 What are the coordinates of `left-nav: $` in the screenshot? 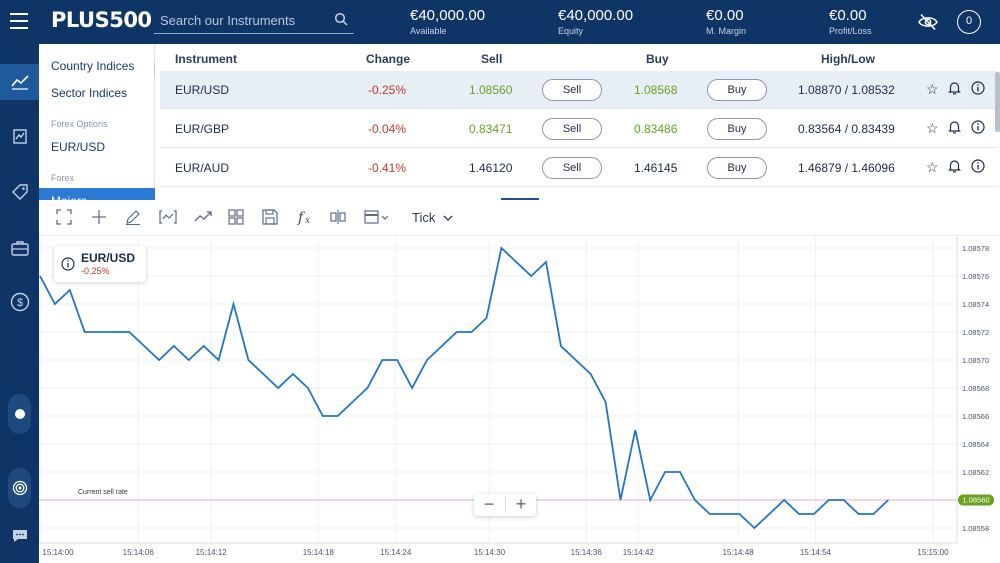 It's located at (19, 303).